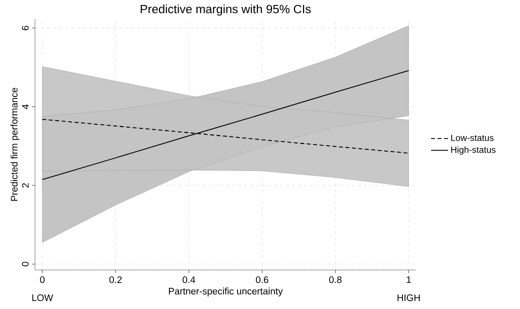  What do you see at coordinates (115, 280) in the screenshot?
I see `x-tick-label: 0.2` at bounding box center [115, 280].